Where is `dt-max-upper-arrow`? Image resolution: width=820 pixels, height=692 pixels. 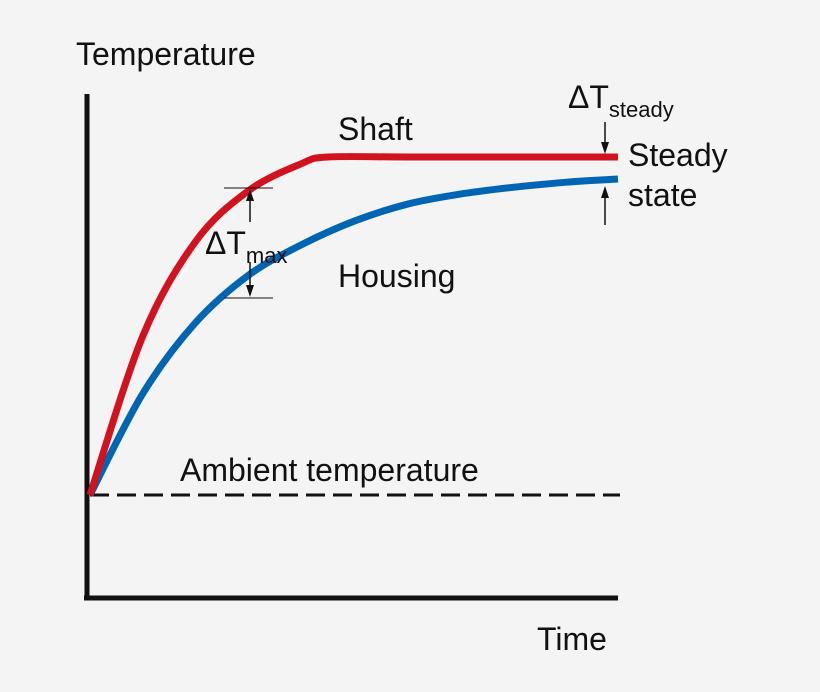
dt-max-upper-arrow is located at coordinates (250, 195).